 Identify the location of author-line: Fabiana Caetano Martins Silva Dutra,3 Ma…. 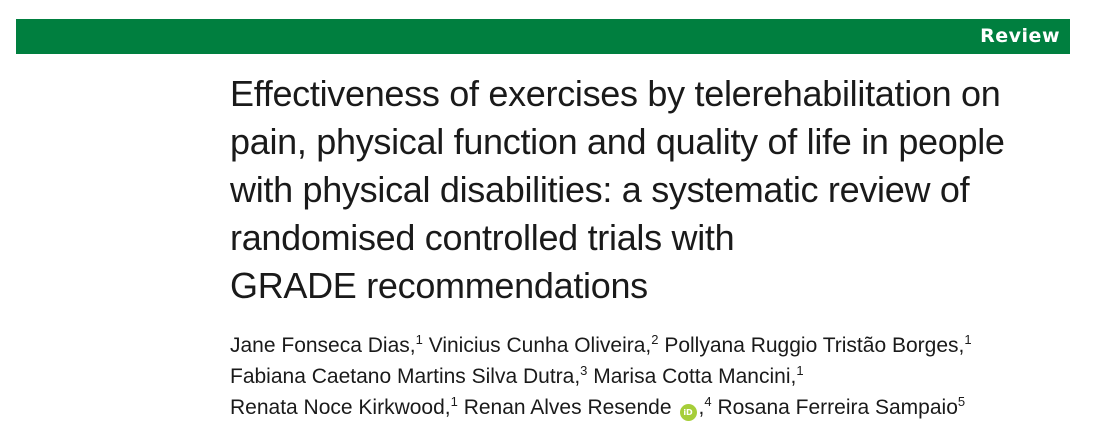
(660, 376).